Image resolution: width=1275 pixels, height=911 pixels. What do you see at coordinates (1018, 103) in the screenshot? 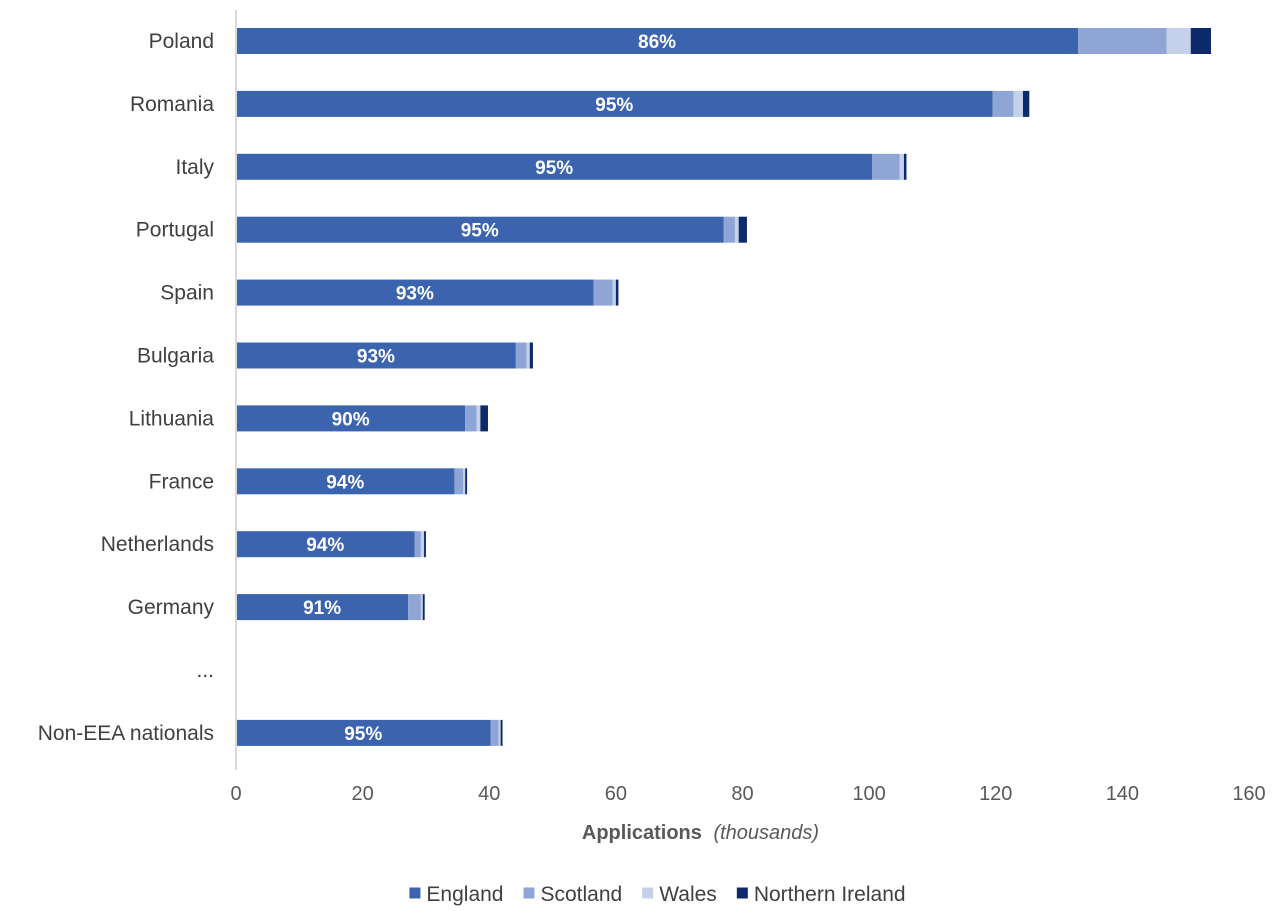
I see `bar-segment-wales-romania` at bounding box center [1018, 103].